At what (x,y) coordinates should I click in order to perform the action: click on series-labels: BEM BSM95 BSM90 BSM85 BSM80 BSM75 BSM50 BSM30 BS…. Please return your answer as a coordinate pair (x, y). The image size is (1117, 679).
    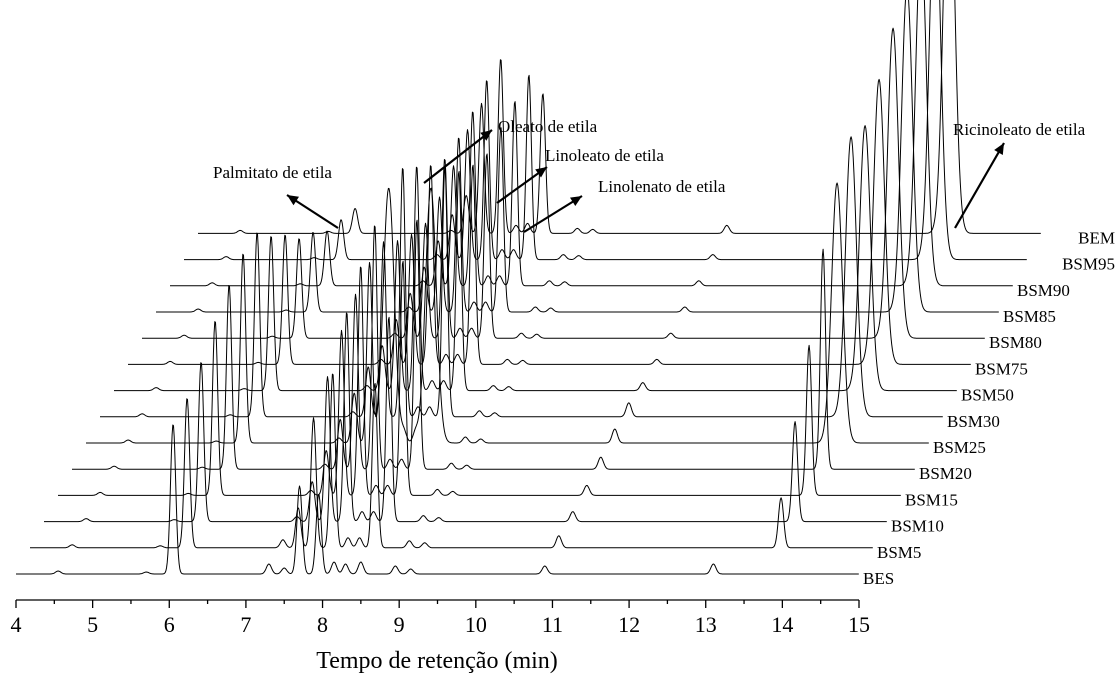
    Looking at the image, I should click on (989, 408).